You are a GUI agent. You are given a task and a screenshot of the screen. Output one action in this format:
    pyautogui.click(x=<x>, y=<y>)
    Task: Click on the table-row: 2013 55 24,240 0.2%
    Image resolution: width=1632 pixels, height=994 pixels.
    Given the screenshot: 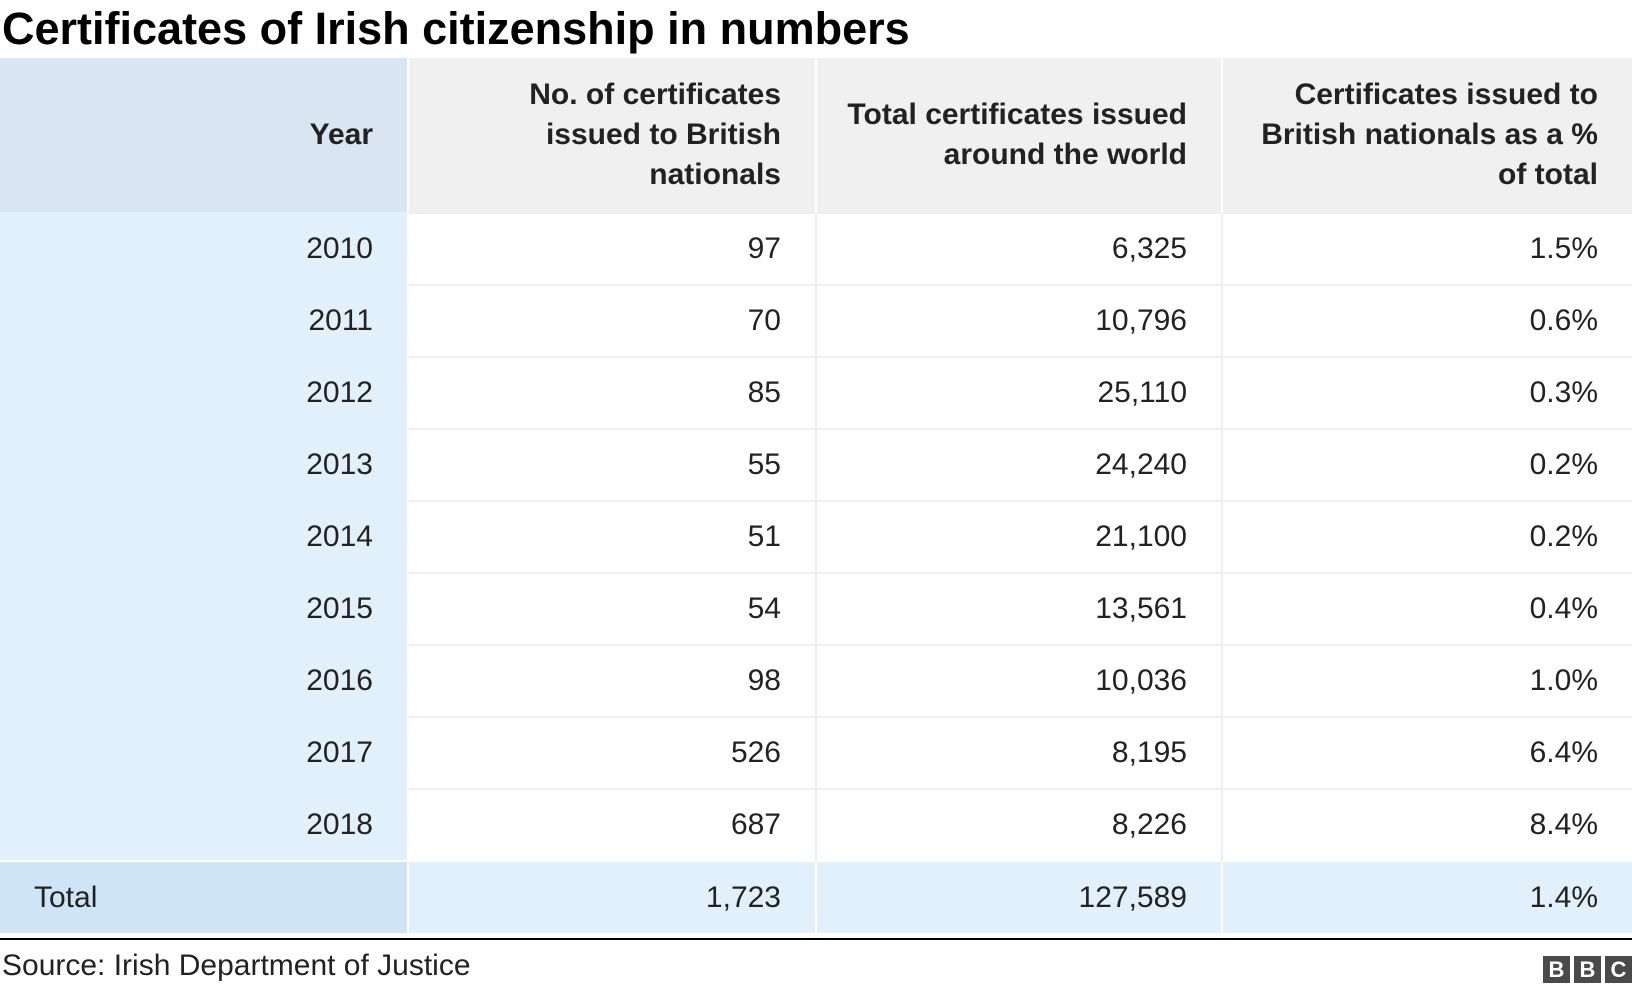 What is the action you would take?
    pyautogui.click(x=816, y=464)
    